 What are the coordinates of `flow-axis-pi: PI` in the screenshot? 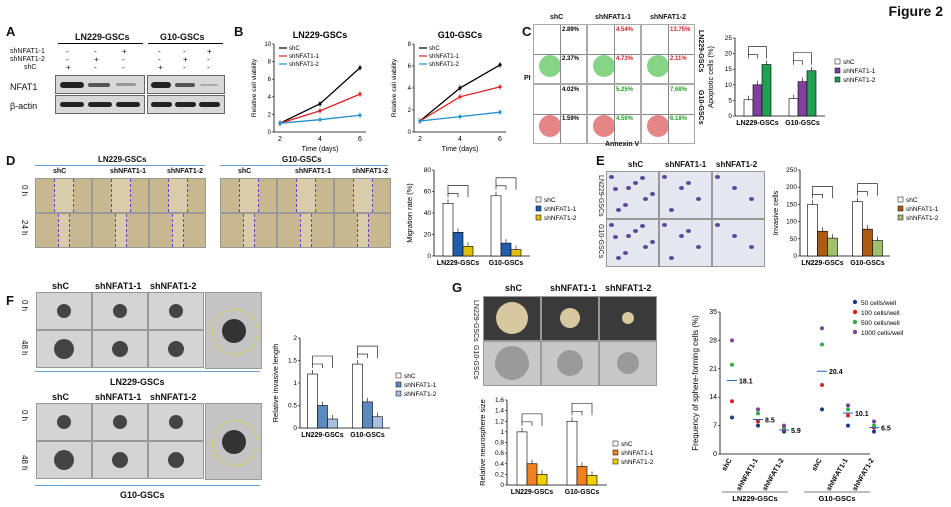 It's located at (527, 78).